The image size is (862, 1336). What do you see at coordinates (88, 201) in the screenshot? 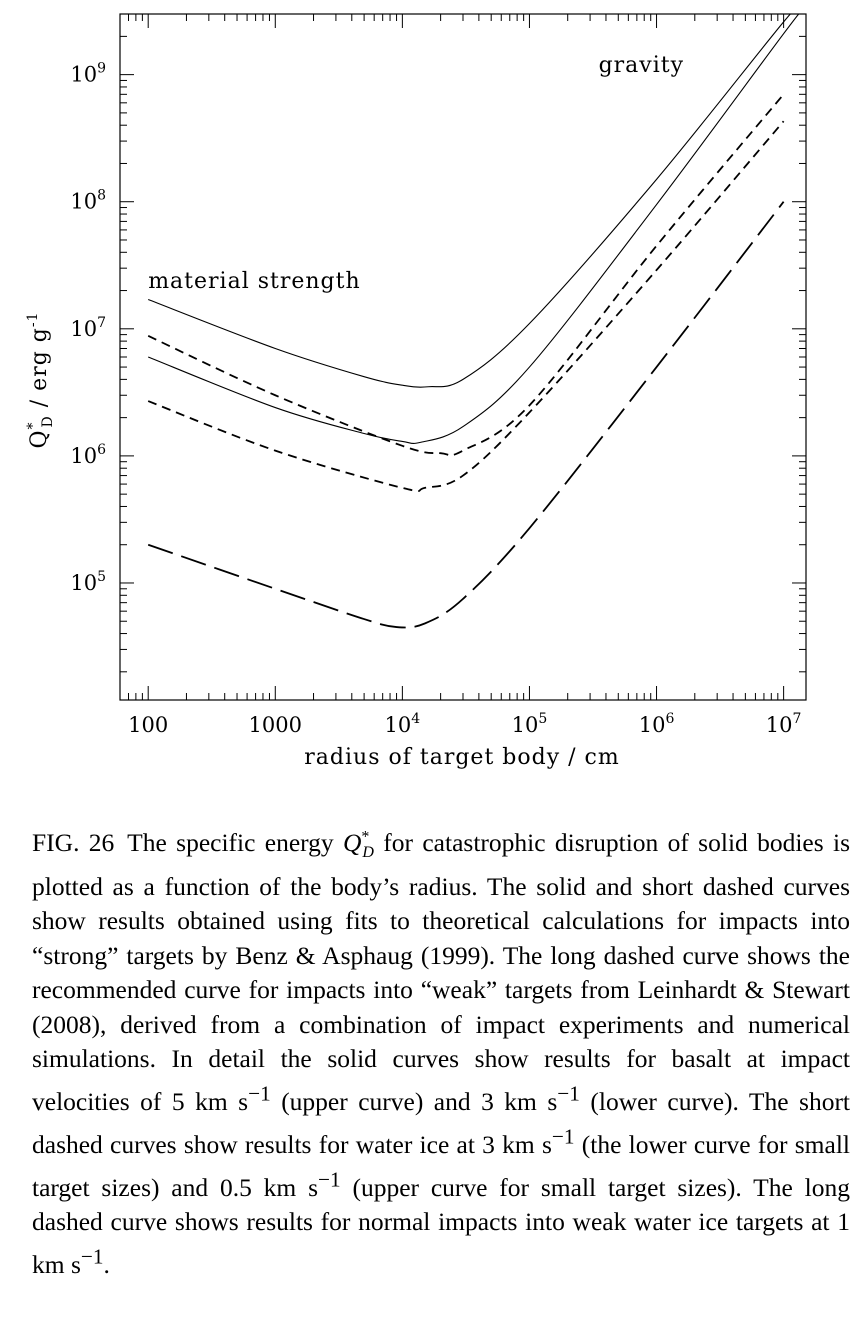
I see `y-tick-label: 108` at bounding box center [88, 201].